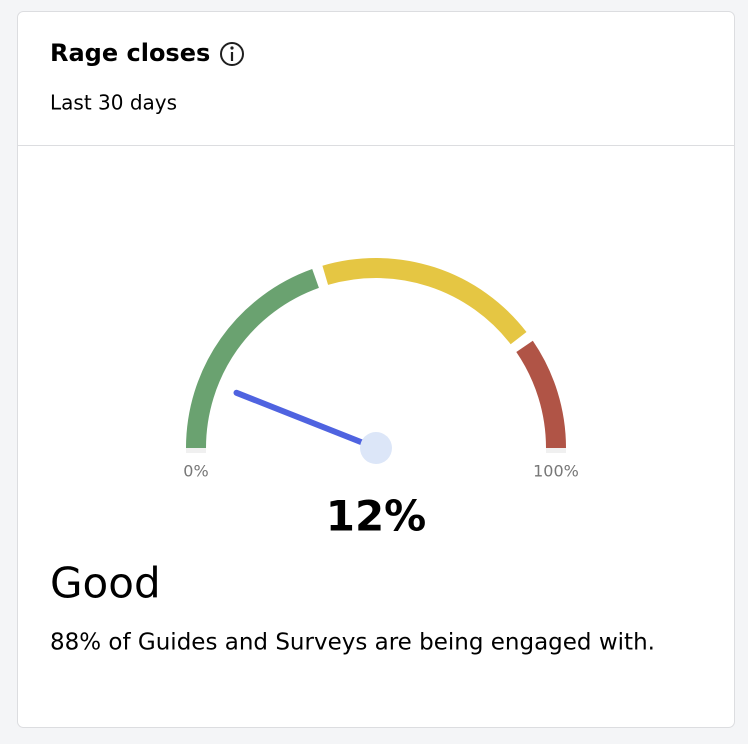  Describe the element at coordinates (130, 53) in the screenshot. I see `card-title: Rage closes` at that location.